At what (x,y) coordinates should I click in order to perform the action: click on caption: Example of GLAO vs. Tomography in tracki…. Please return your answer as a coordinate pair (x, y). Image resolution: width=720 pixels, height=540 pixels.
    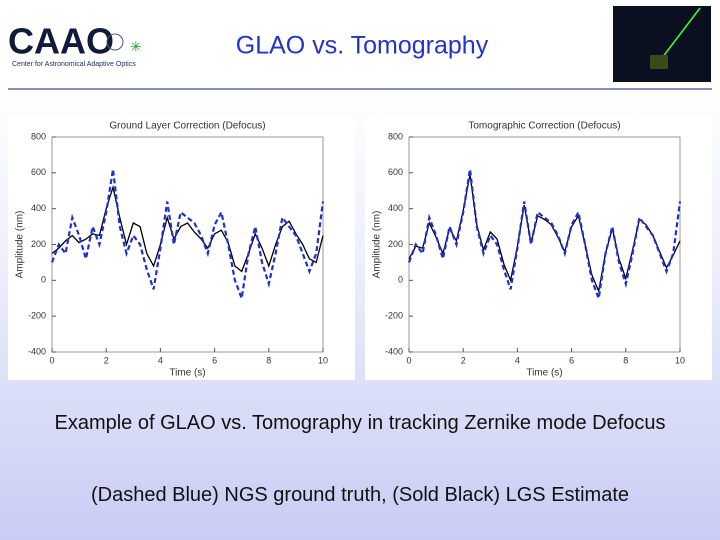
    Looking at the image, I should click on (360, 423).